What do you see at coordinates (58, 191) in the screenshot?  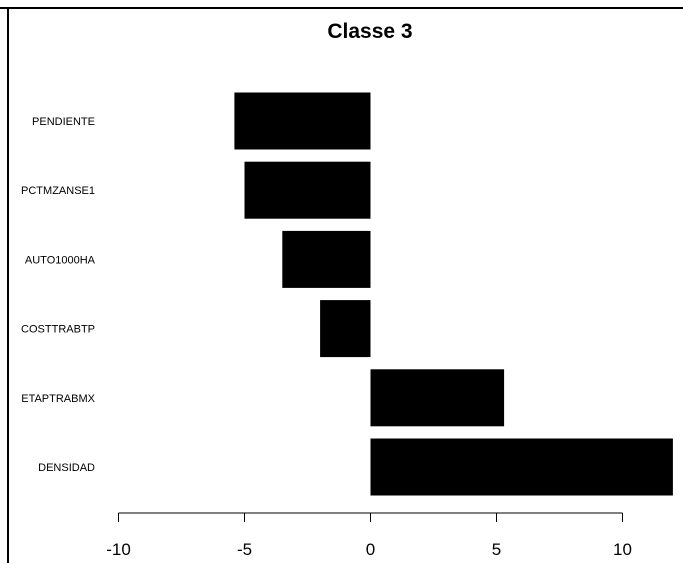 I see `category-label-pctmzanse1: PCTMZANSE1` at bounding box center [58, 191].